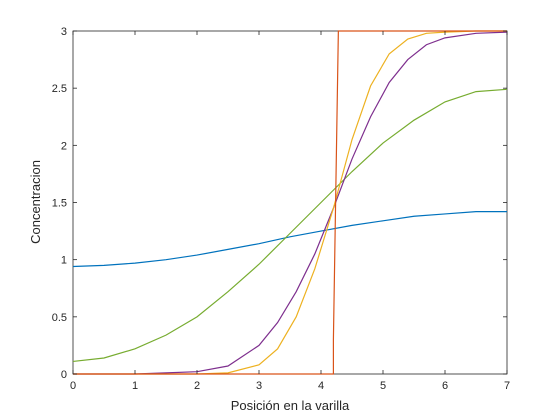 Image resolution: width=560 pixels, height=420 pixels. What do you see at coordinates (64, 375) in the screenshot?
I see `y-tick-label: 0` at bounding box center [64, 375].